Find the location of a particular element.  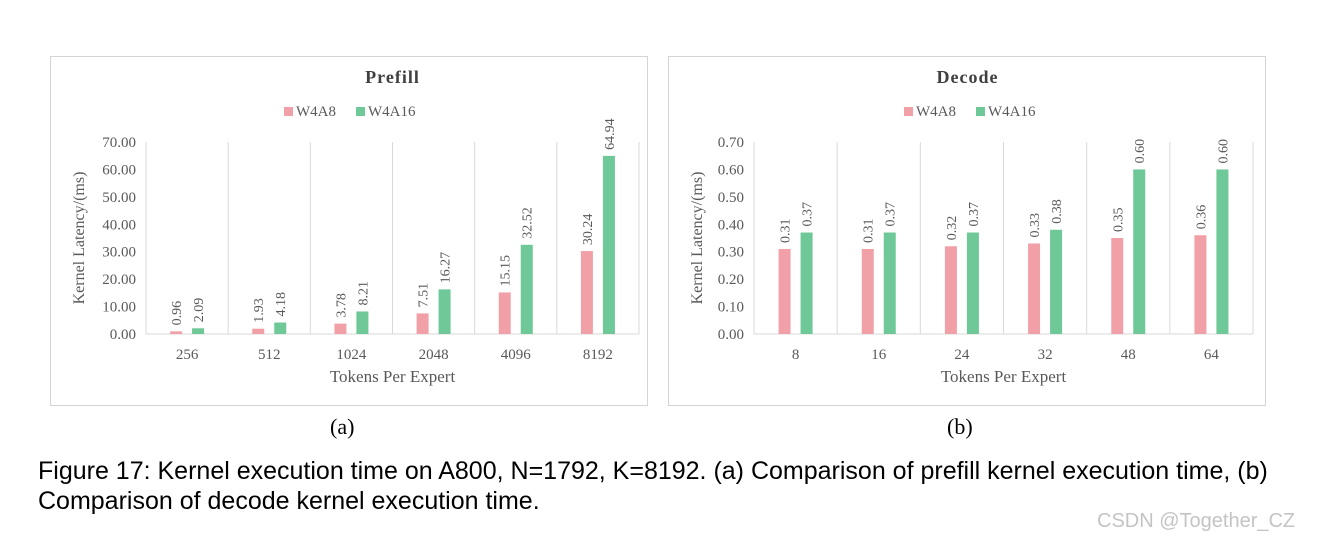

subfigure-label-a: (a) is located at coordinates (342, 426).